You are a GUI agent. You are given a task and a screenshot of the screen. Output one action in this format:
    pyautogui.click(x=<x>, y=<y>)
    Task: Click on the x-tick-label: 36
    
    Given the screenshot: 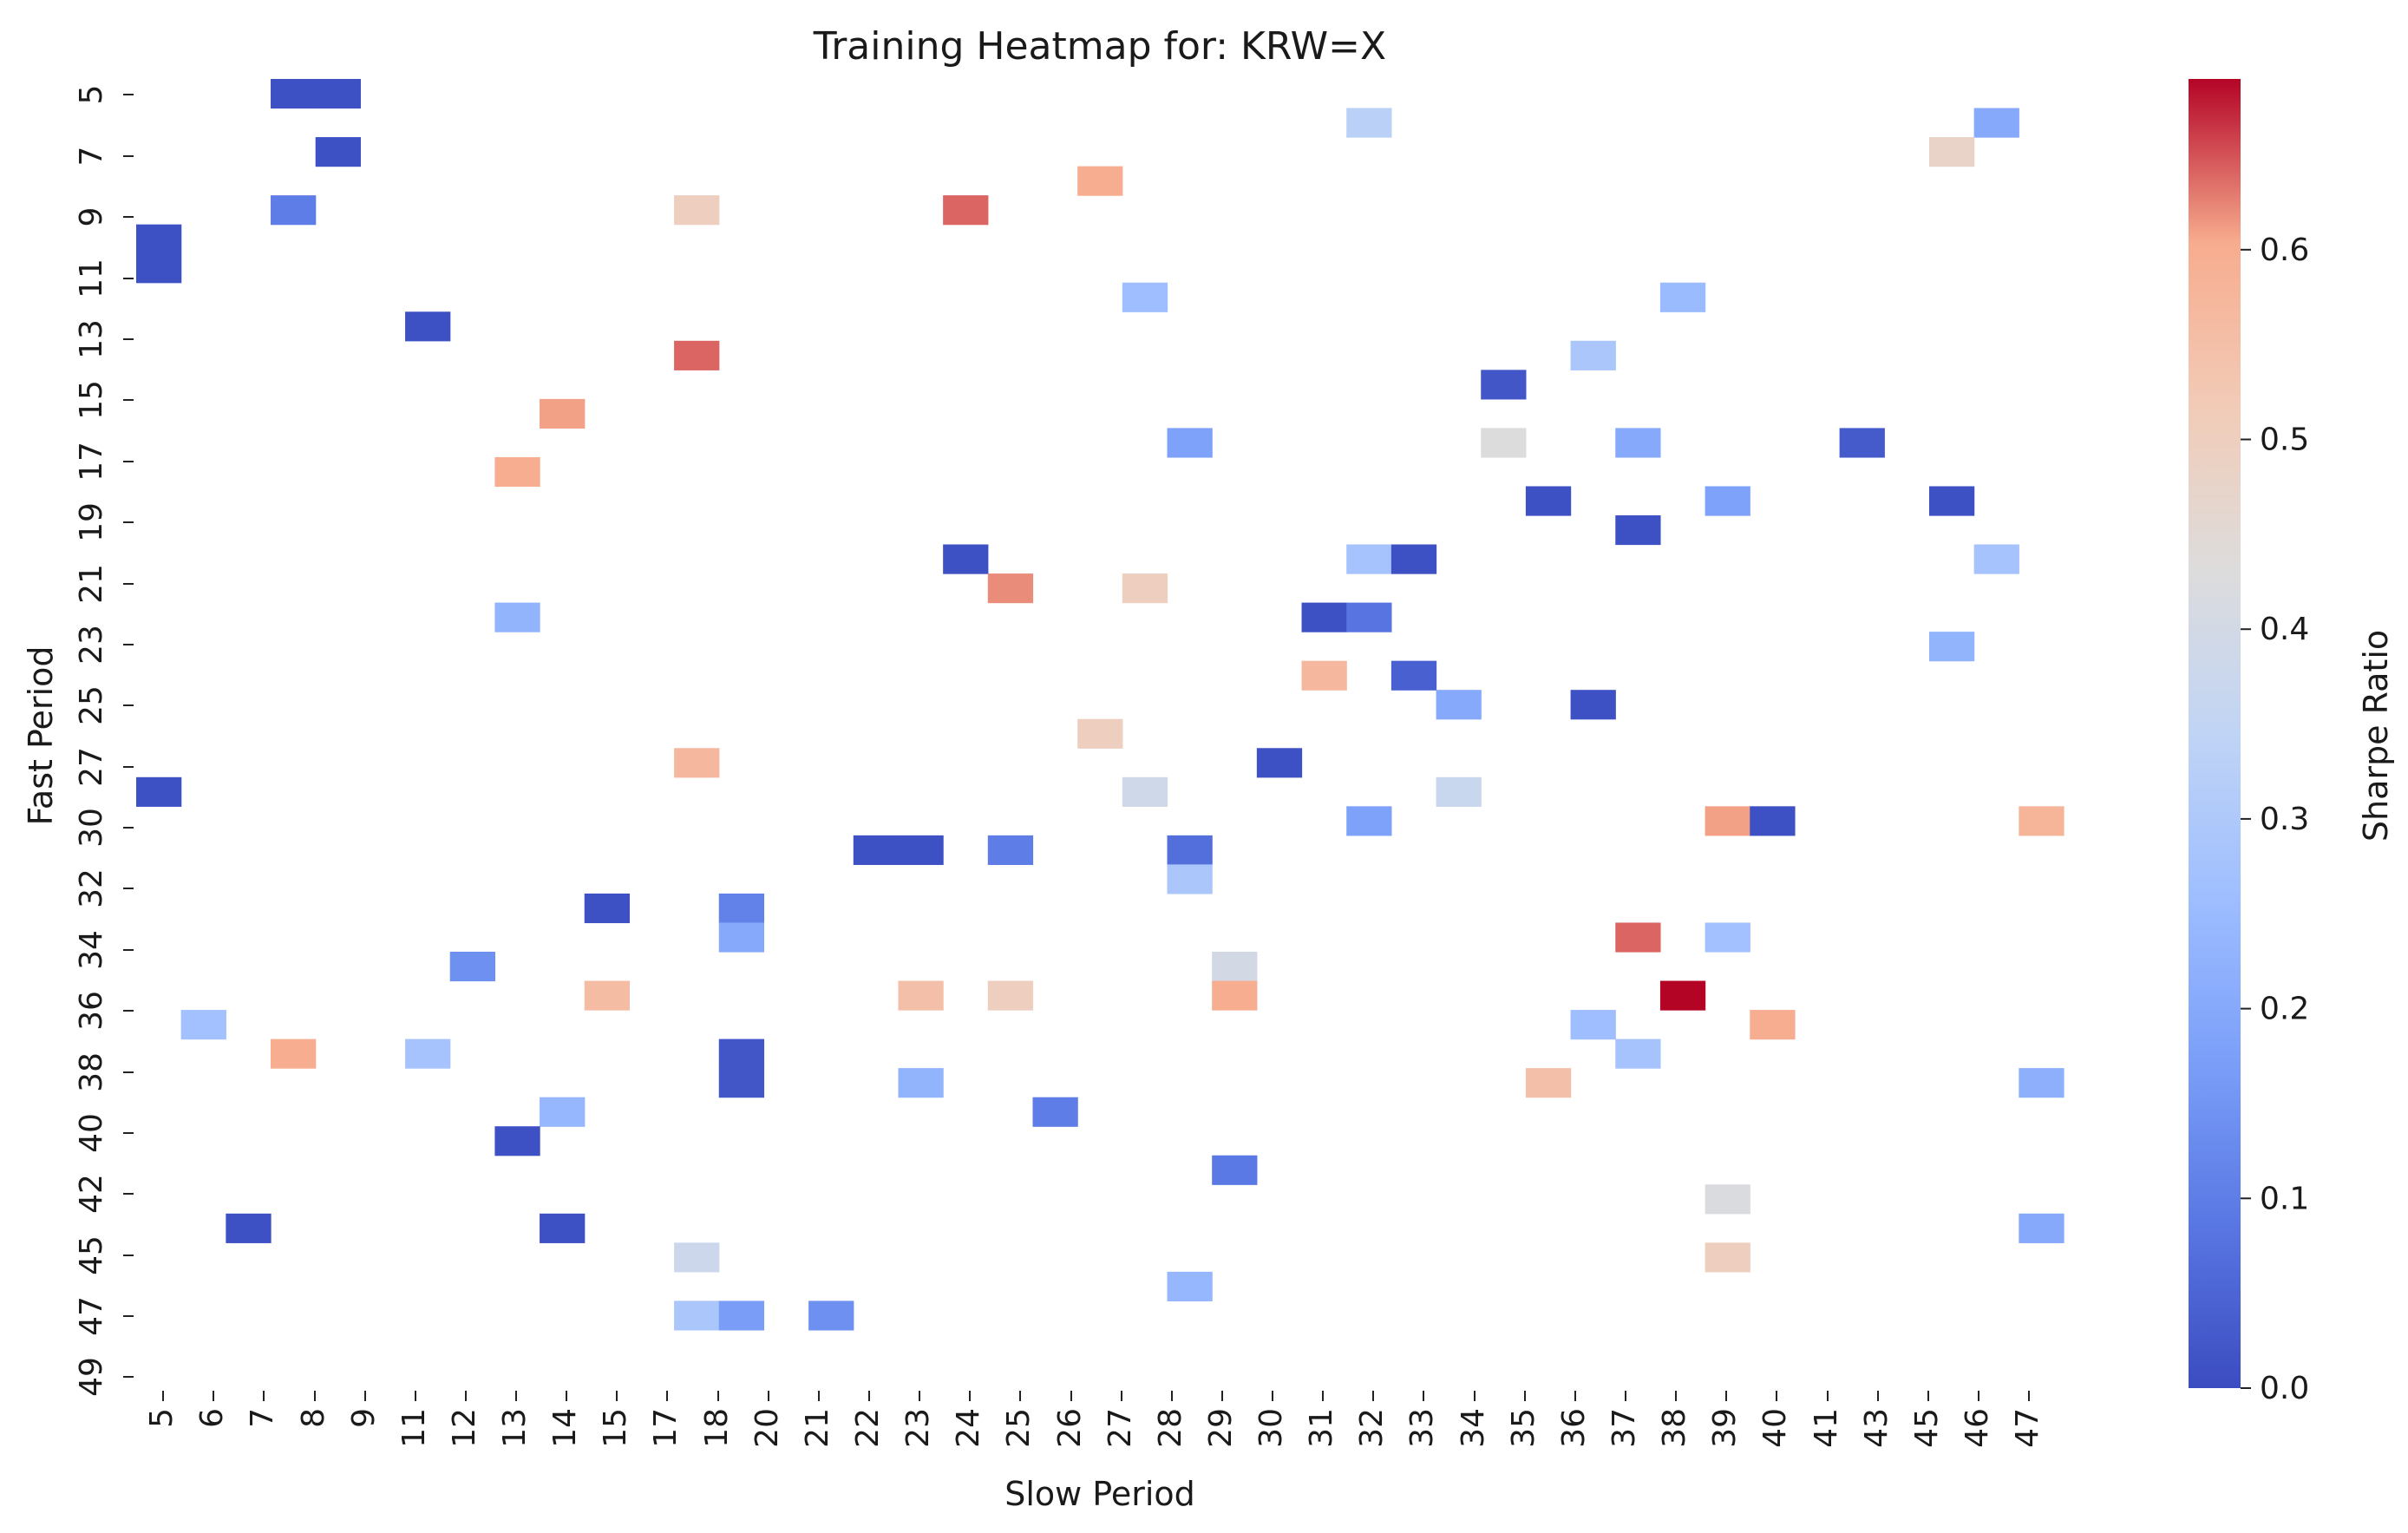 What is the action you would take?
    pyautogui.click(x=1574, y=1428)
    